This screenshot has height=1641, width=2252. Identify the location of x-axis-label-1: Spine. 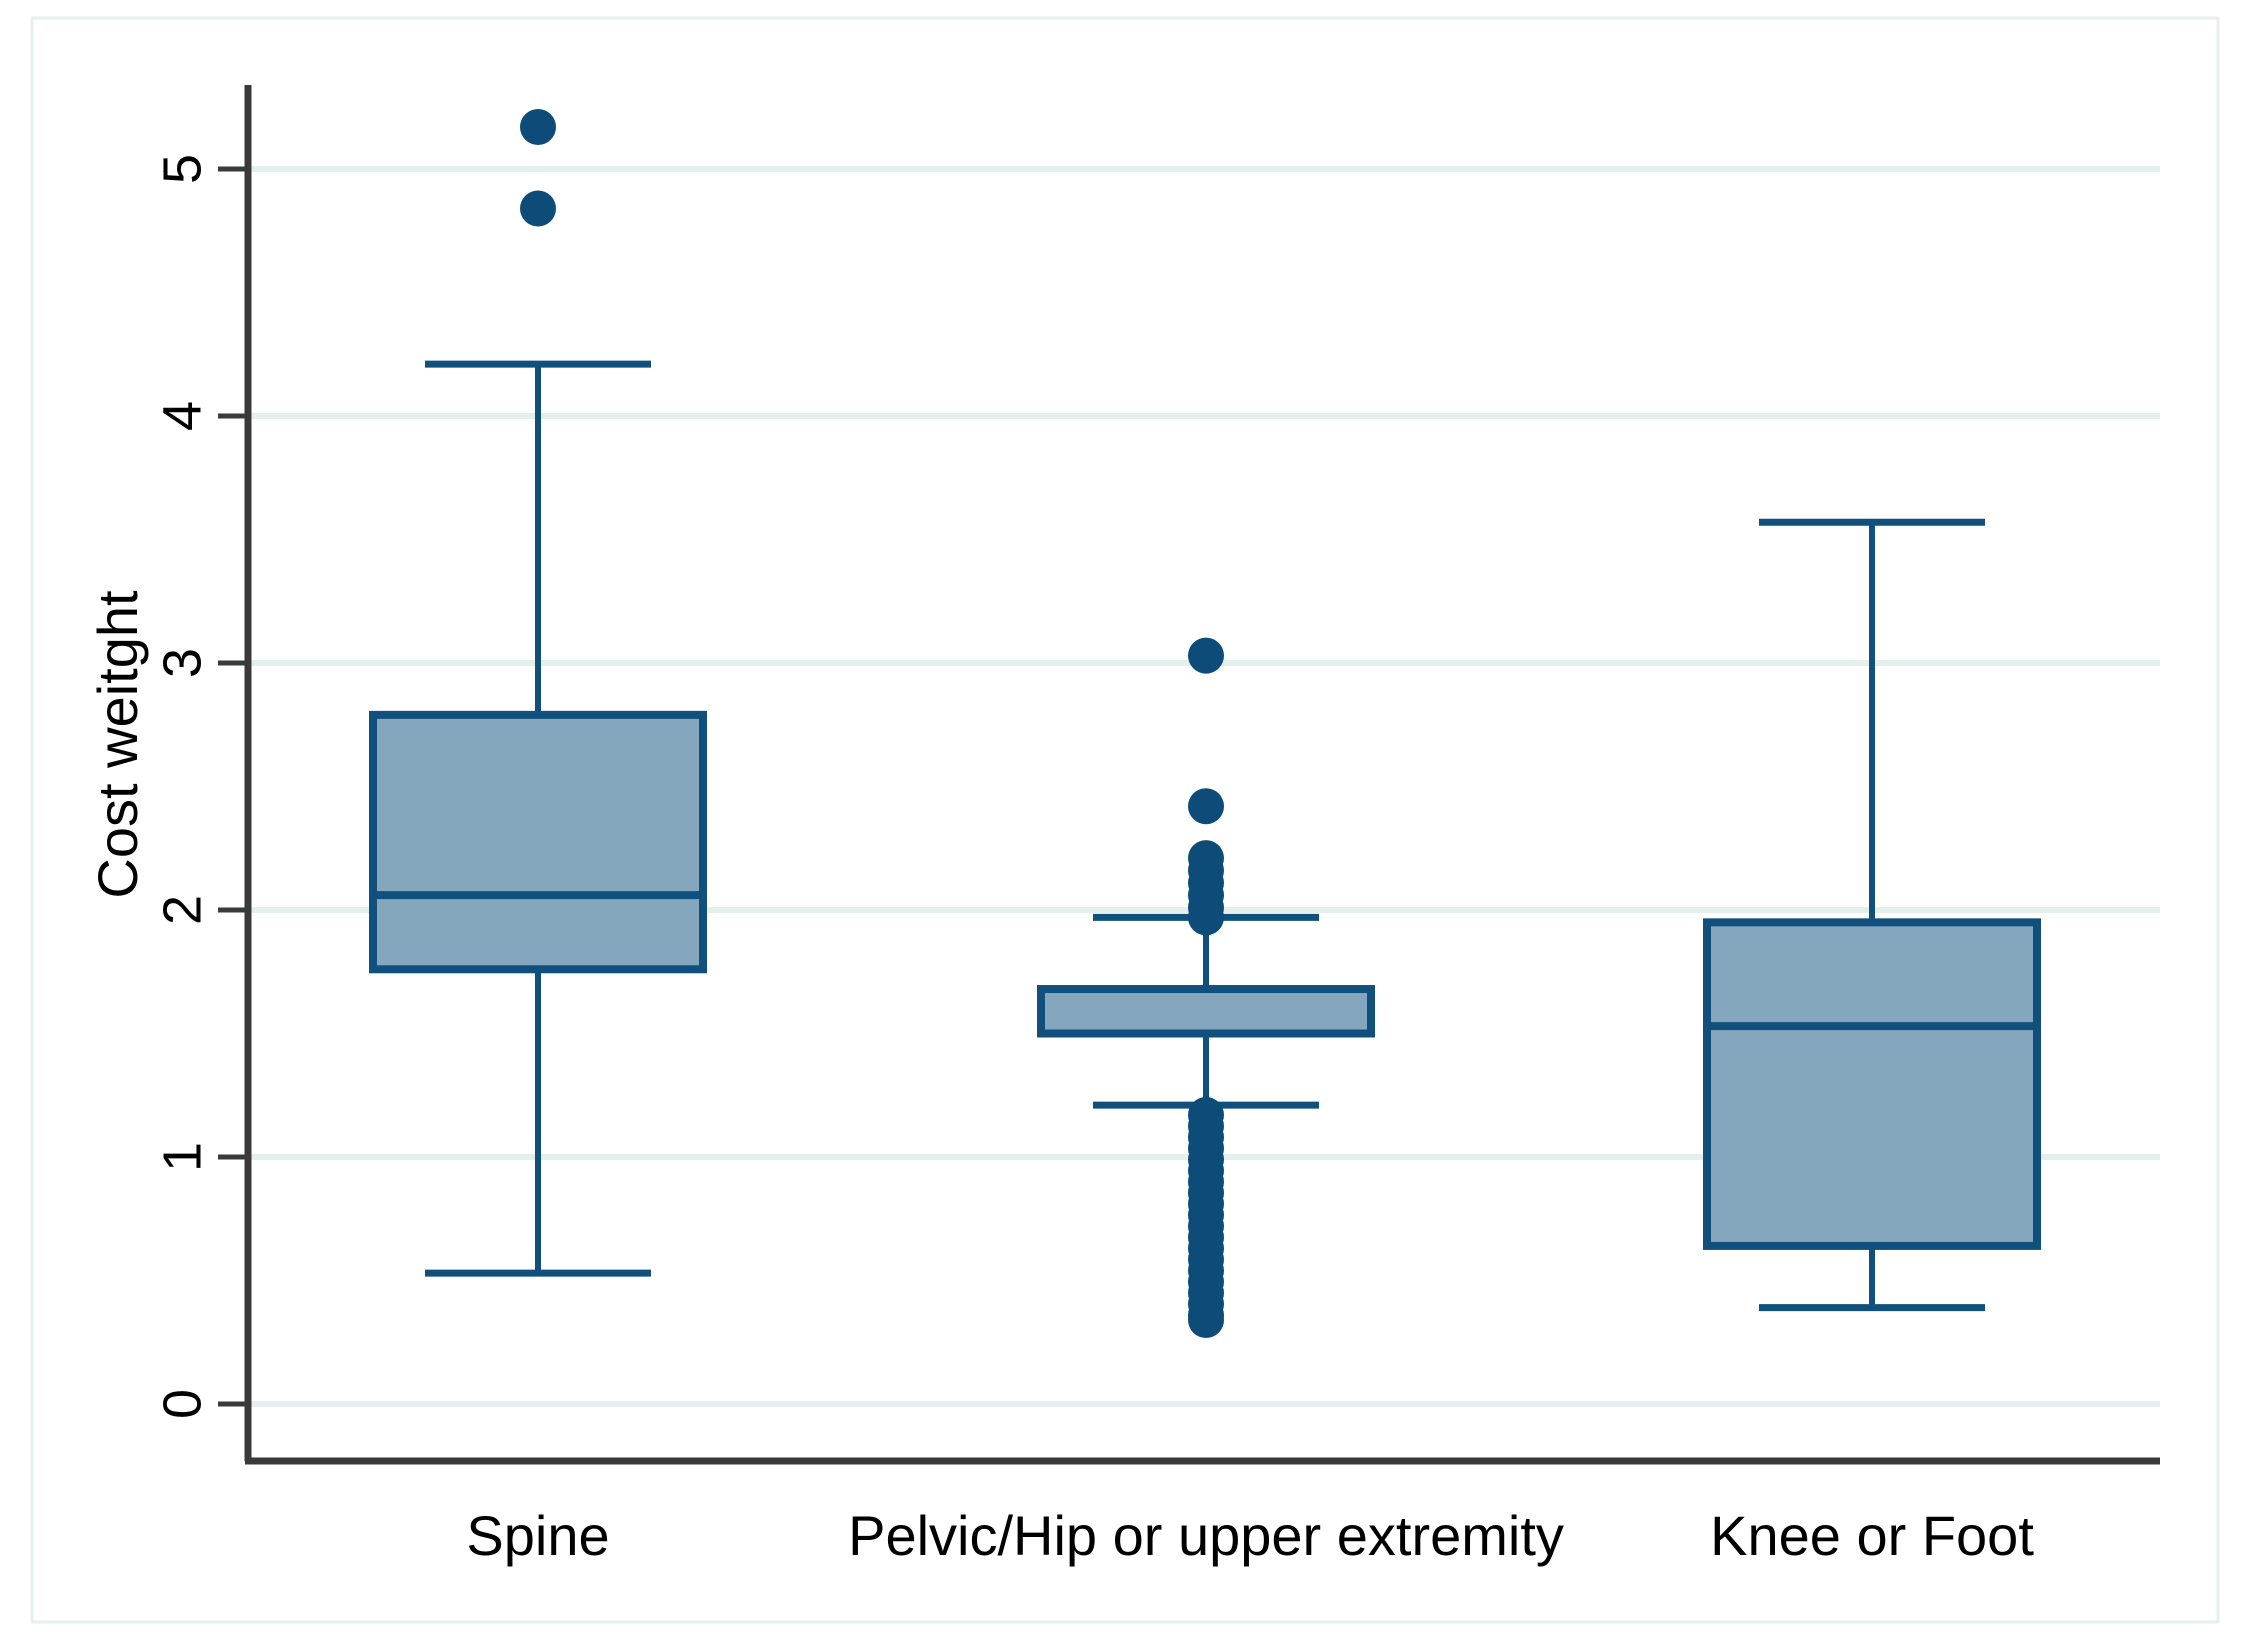
(537, 1535).